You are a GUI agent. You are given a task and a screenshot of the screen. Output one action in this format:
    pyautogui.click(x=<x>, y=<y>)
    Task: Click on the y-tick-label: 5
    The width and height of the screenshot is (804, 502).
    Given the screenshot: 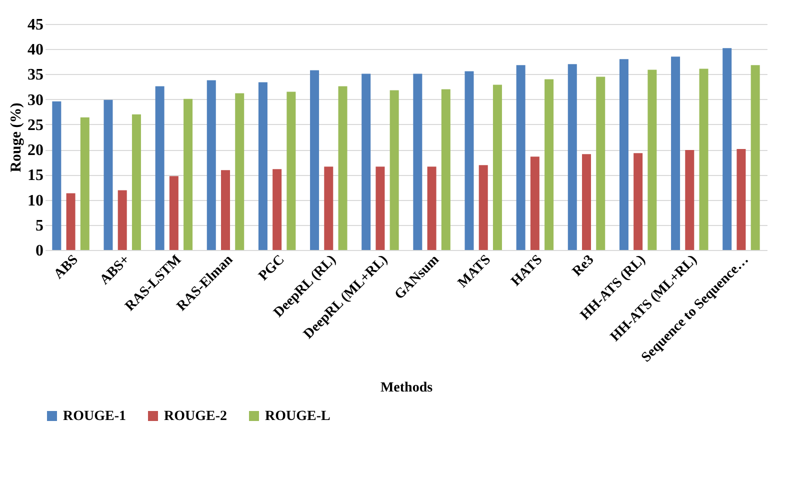 What is the action you would take?
    pyautogui.click(x=40, y=225)
    